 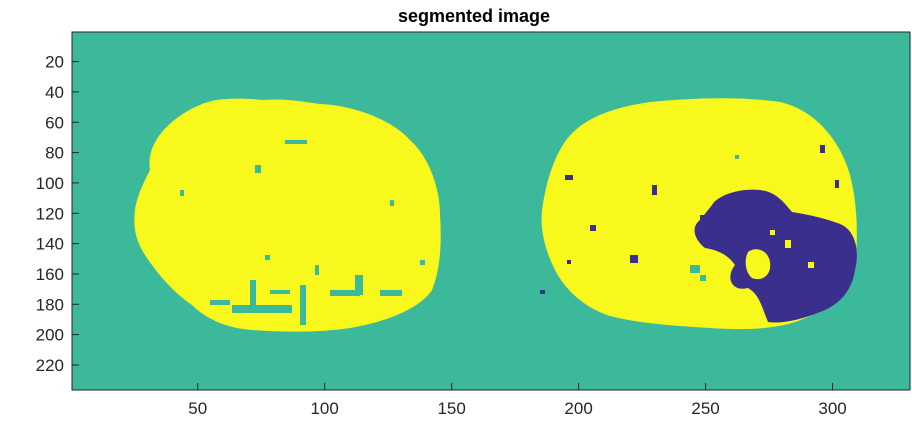 I want to click on left-brain-noise, so click(x=302, y=232).